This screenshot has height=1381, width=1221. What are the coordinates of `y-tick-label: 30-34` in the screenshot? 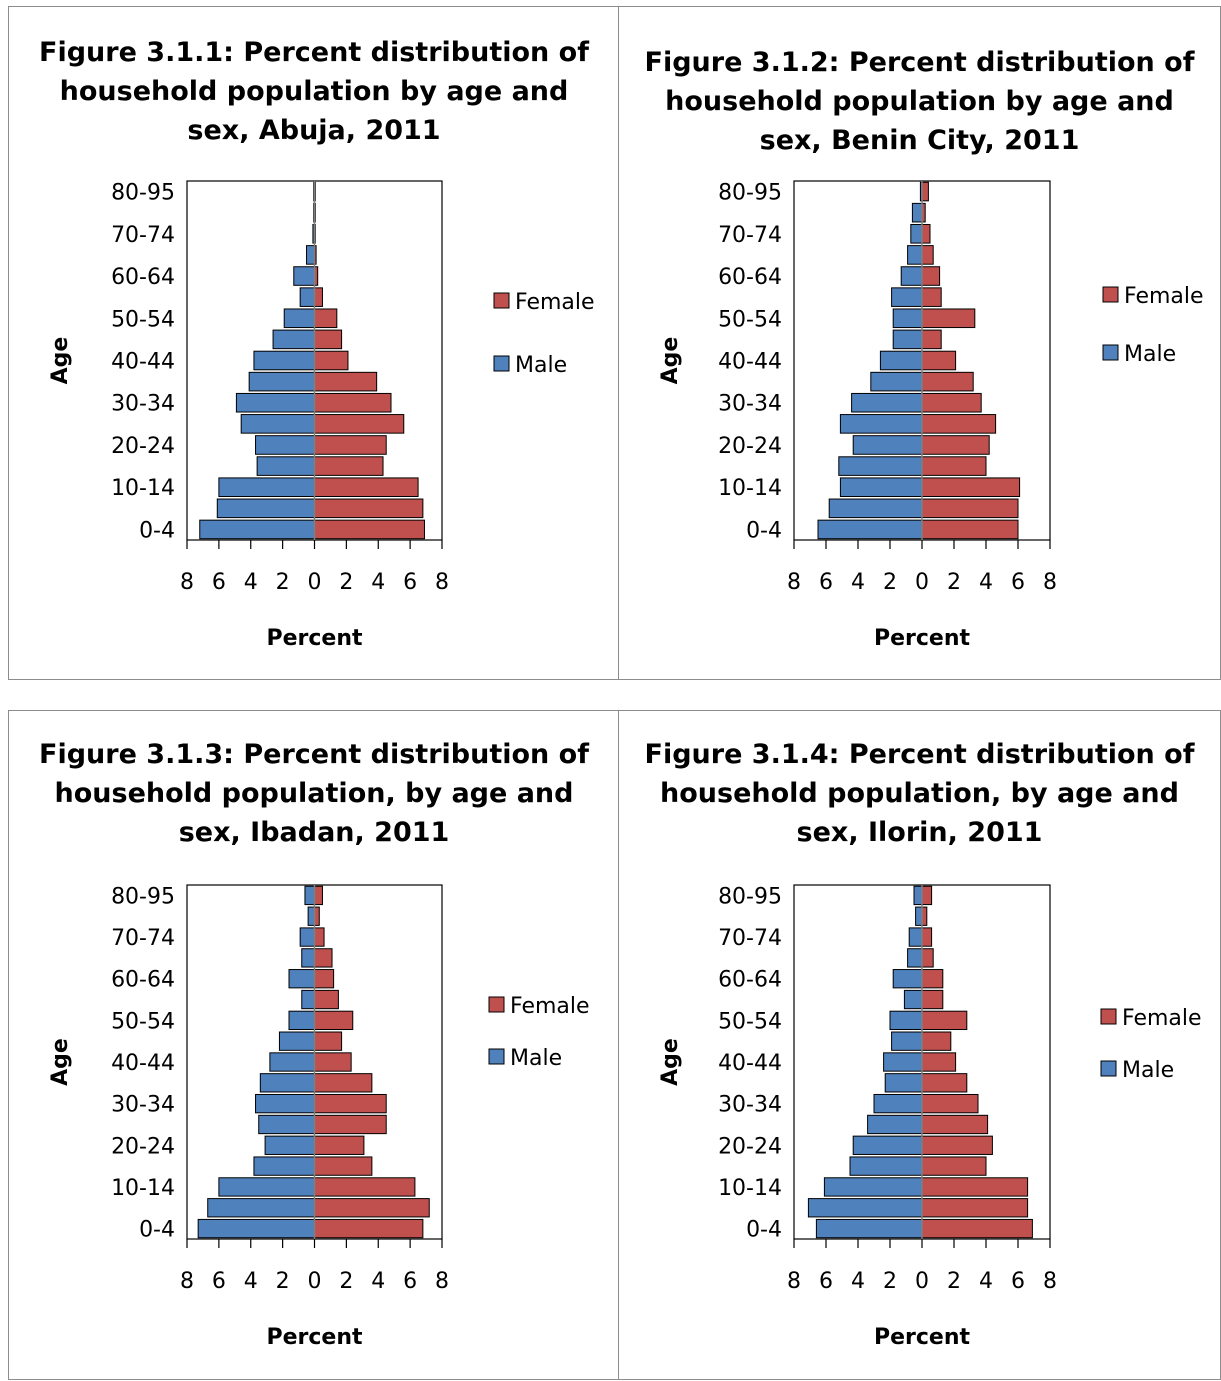 It's located at (143, 404).